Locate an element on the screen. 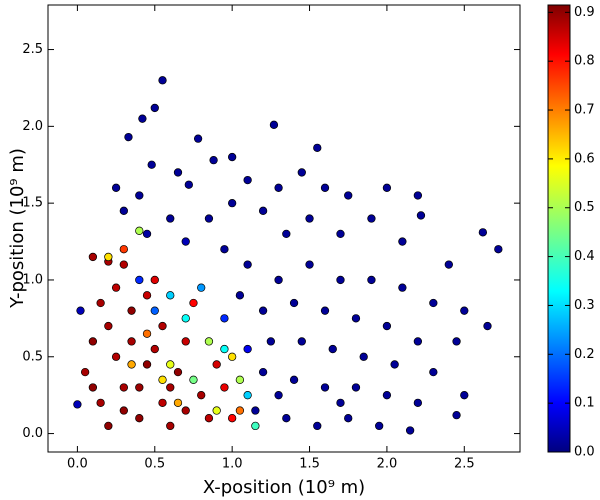 The image size is (600, 500). x-tick-label: 0.5 is located at coordinates (154, 464).